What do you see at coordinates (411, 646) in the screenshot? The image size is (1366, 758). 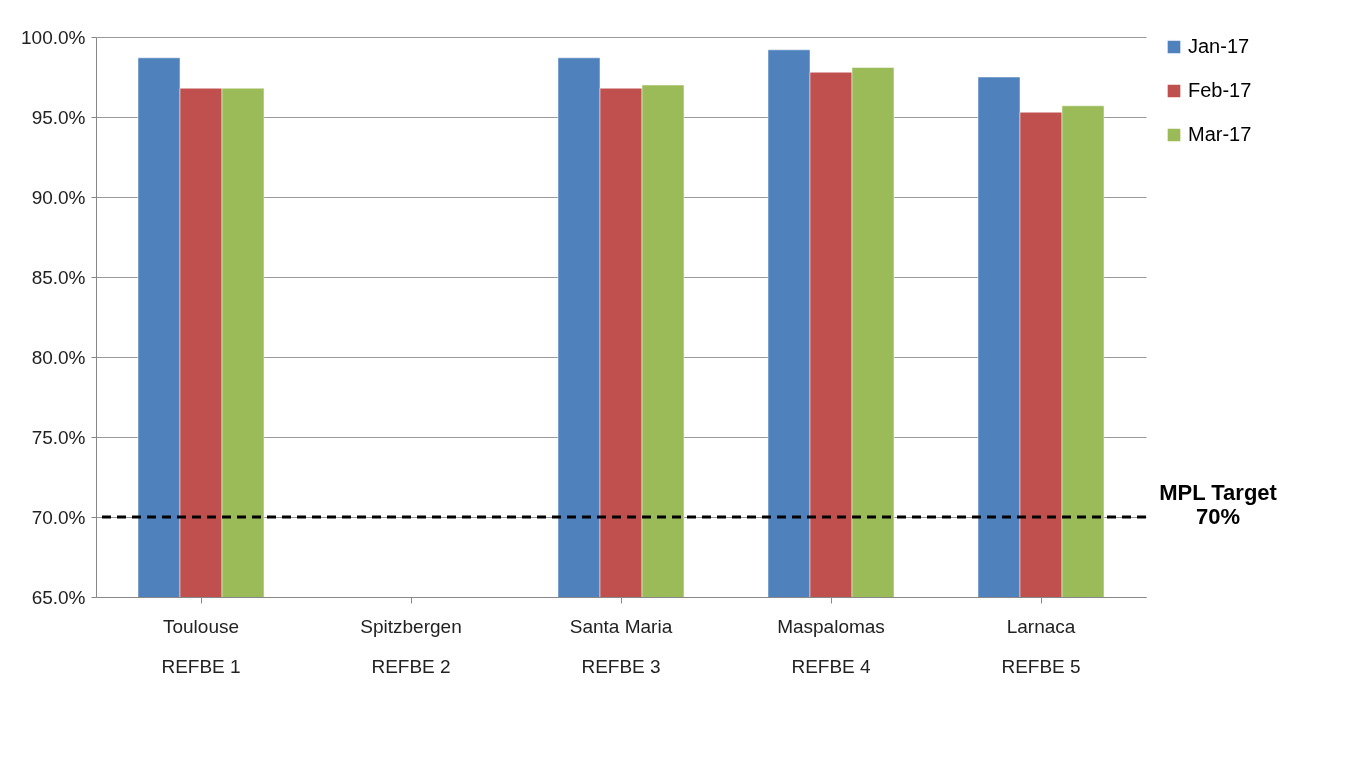 I see `x-tick-label: Spitzbergen REFBE 2` at bounding box center [411, 646].